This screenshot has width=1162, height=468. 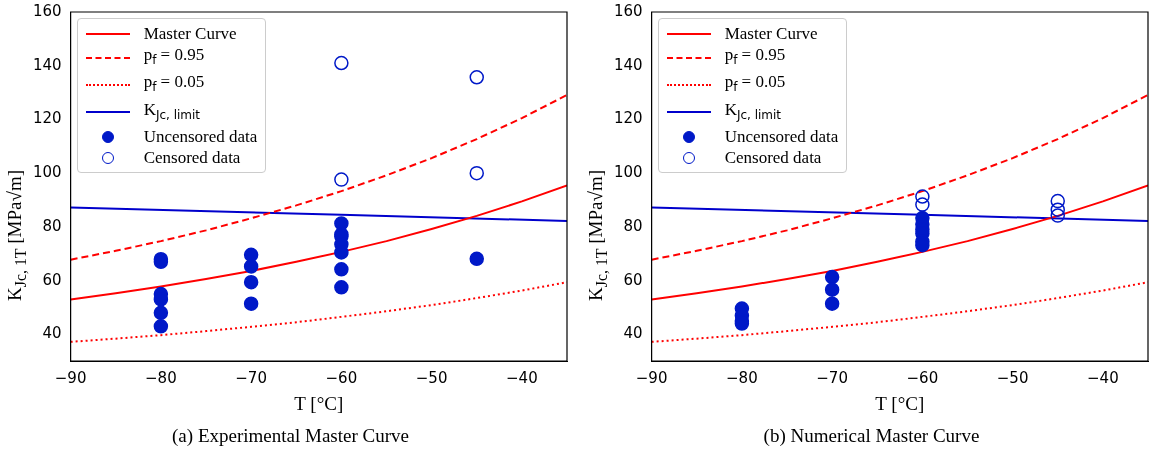 I want to click on text: (b) Numerical Master Curve, so click(x=871, y=436).